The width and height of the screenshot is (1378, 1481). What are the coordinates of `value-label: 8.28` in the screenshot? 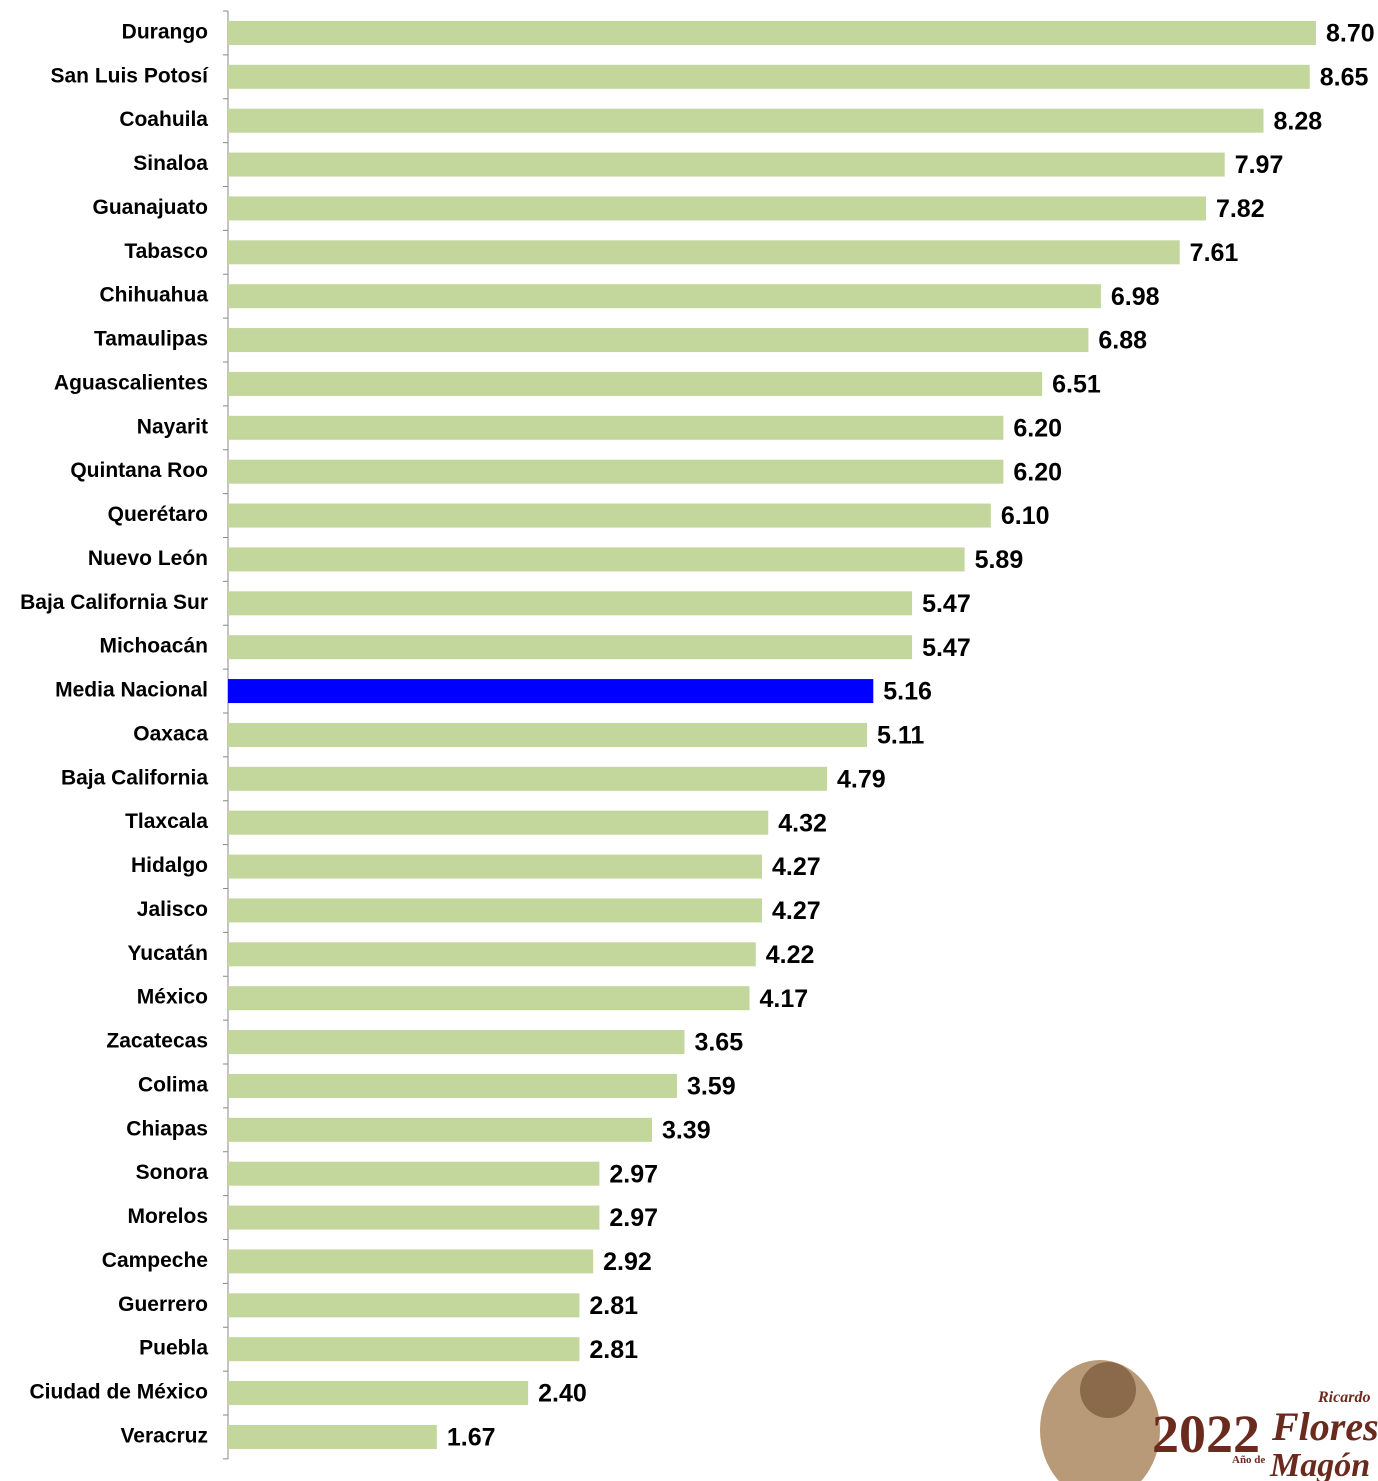 It's located at (1297, 121).